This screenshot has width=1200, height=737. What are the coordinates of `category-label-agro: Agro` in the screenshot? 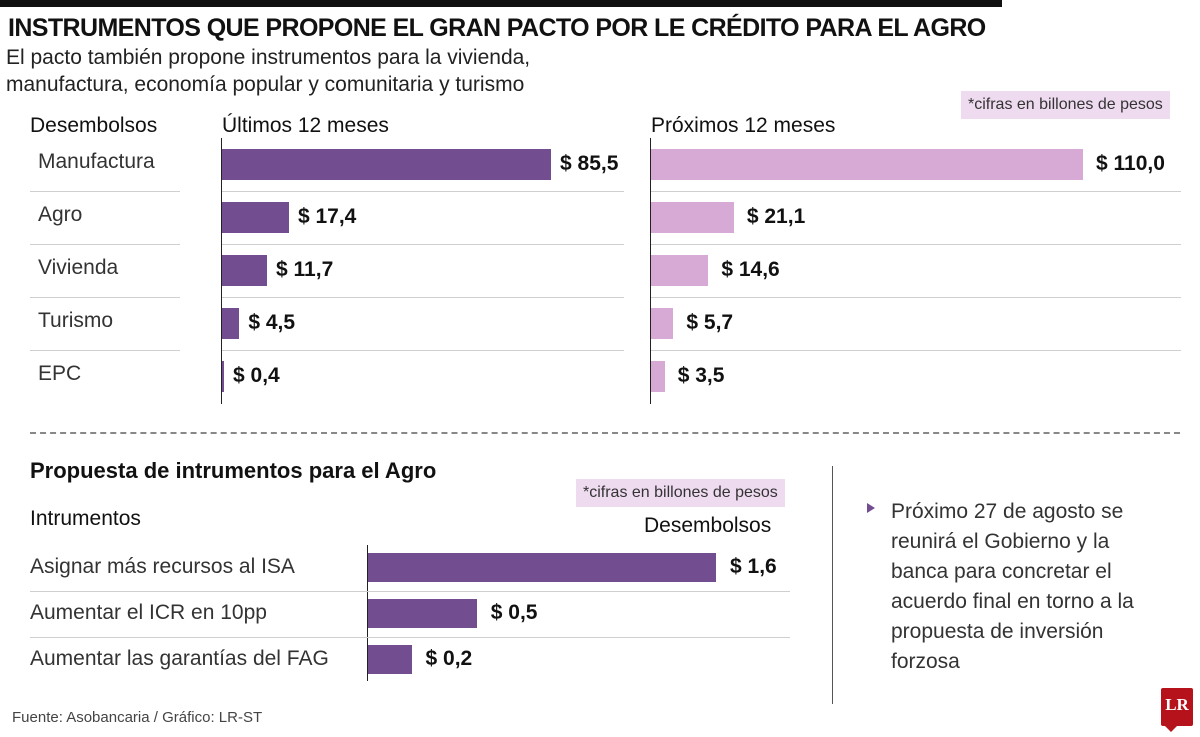 It's located at (60, 214).